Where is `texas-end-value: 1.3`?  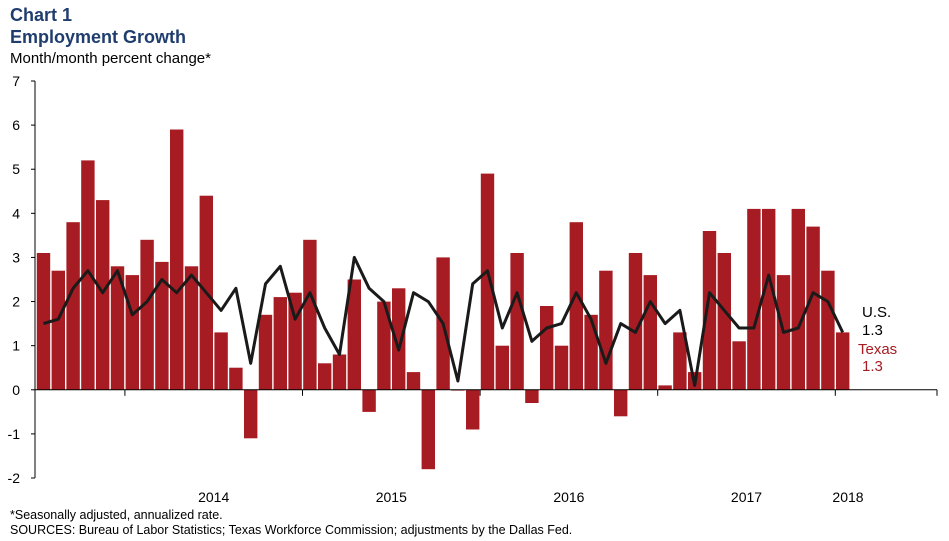 texas-end-value: 1.3 is located at coordinates (872, 366).